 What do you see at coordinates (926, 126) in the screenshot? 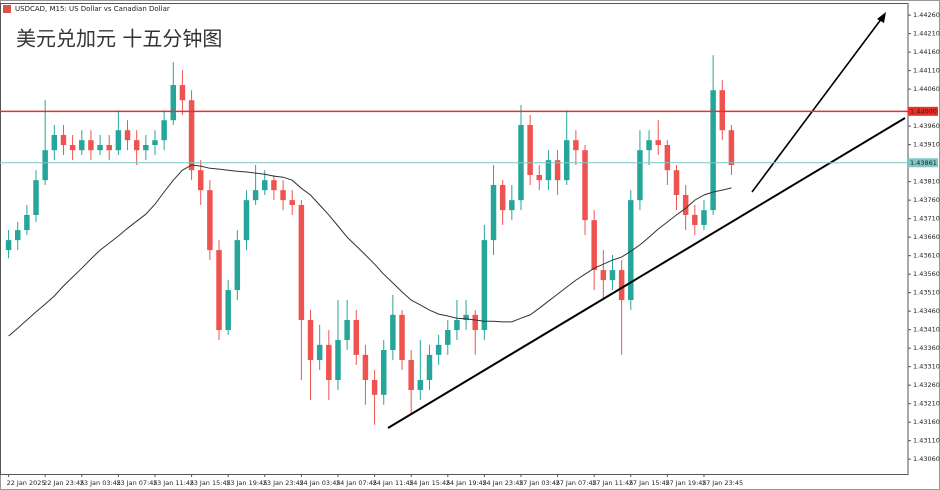
I see `y-tick-label: 1.43960` at bounding box center [926, 126].